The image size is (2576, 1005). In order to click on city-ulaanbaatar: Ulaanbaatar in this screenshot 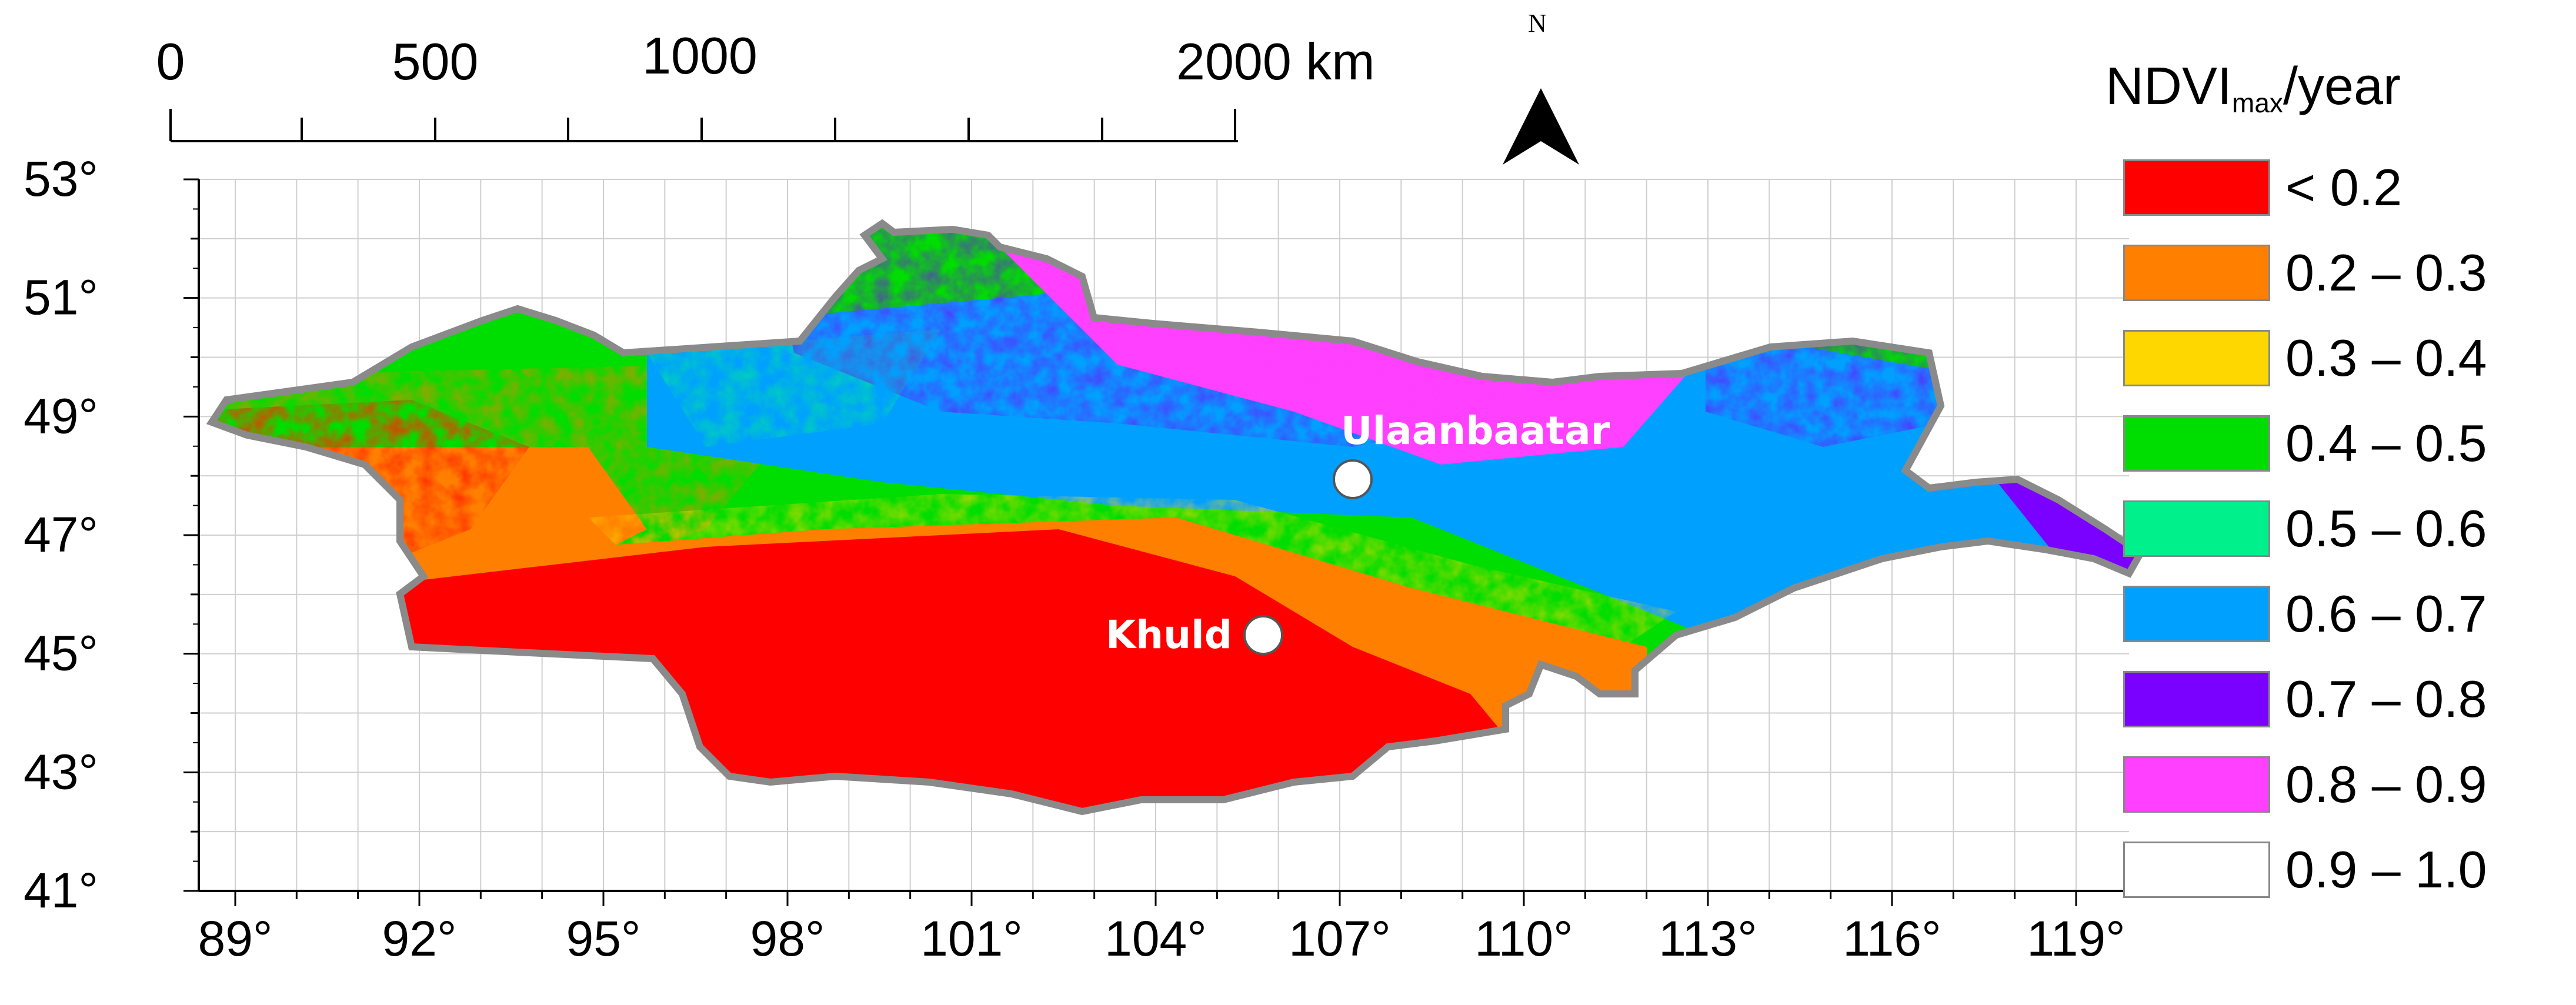, I will do `click(1471, 453)`.